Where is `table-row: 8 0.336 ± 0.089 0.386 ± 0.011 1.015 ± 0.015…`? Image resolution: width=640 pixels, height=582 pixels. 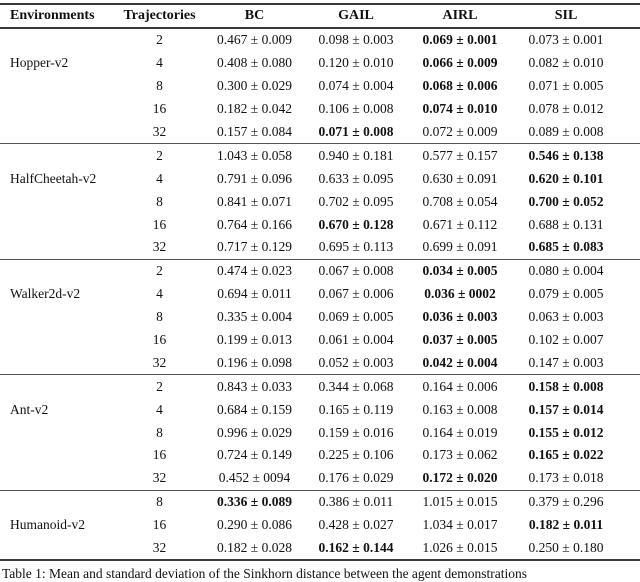 table-row: 8 0.336 ± 0.089 0.386 ± 0.011 1.015 ± 0.015… is located at coordinates (320, 501).